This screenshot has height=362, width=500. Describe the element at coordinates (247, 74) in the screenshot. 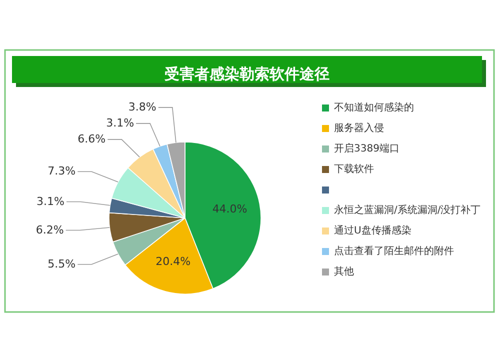

I see `chart-title: 受害者感染勒索软件途径` at that location.